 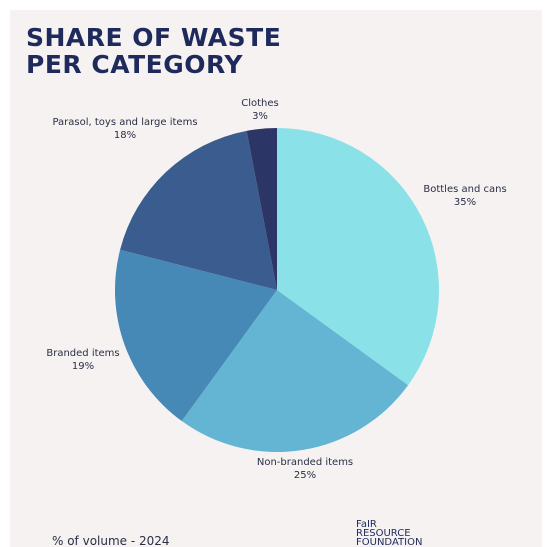 What do you see at coordinates (196, 335) in the screenshot?
I see `pie-slice-branded-items` at bounding box center [196, 335].